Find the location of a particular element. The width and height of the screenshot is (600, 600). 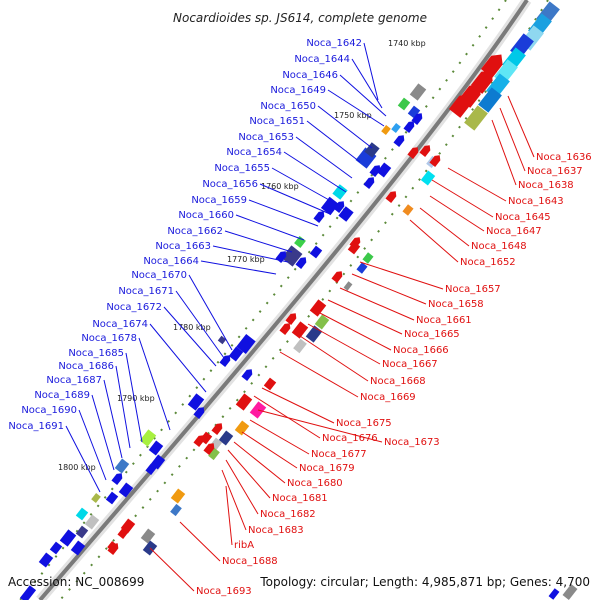

gene-label: Noca_1671 is located at coordinates (146, 291).